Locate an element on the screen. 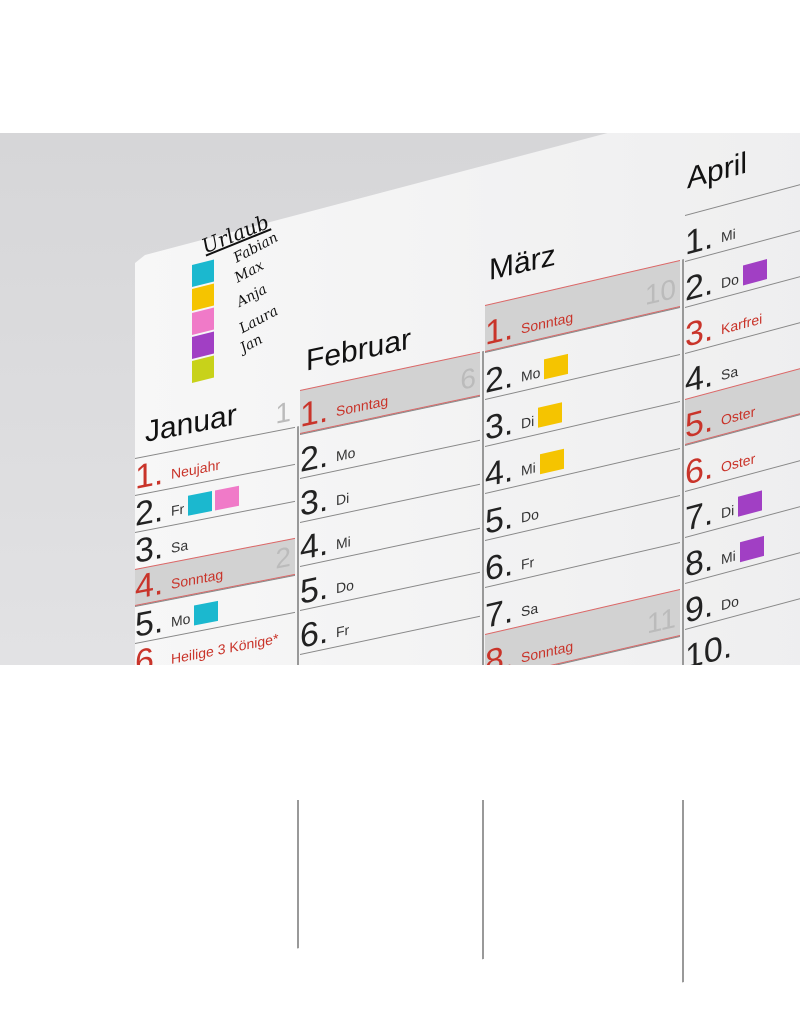 The height and width of the screenshot is (1028, 800). vacation-legend is located at coordinates (203, 322).